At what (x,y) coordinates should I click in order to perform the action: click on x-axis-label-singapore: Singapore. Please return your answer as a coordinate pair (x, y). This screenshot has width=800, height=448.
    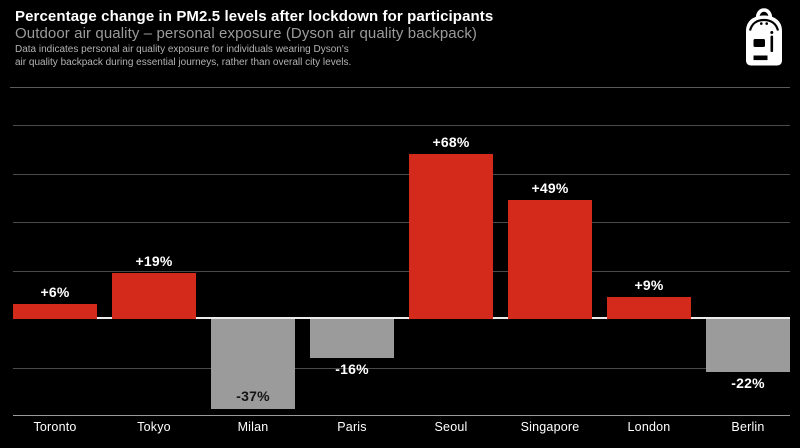
    Looking at the image, I should click on (550, 427).